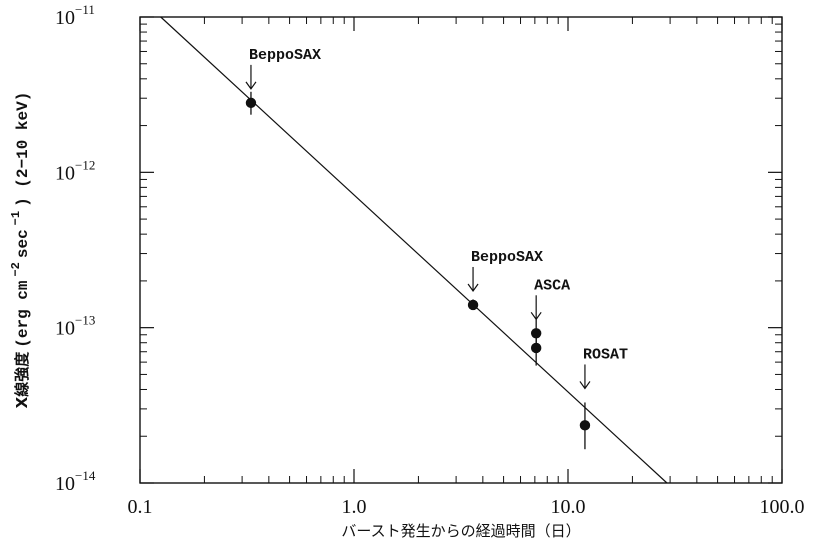 The width and height of the screenshot is (823, 547). Describe the element at coordinates (354, 507) in the screenshot. I see `x-tick-label: 1.0` at that location.